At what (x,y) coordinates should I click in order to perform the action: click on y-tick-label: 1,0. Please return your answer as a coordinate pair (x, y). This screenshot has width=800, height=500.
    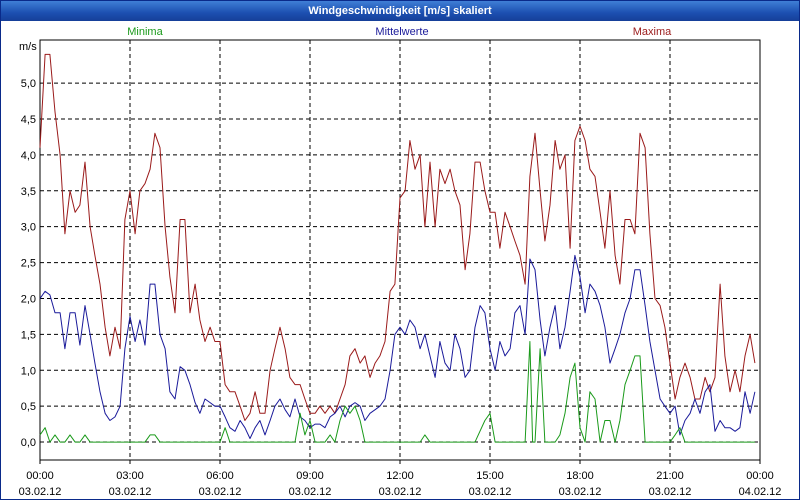
    Looking at the image, I should click on (28, 371).